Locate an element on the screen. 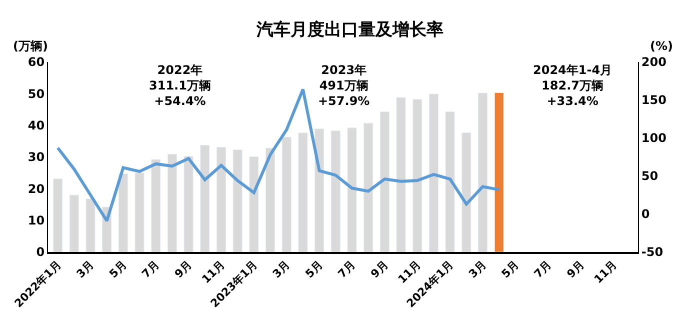 Image resolution: width=700 pixels, height=332 pixels. y-tick-label: 50 is located at coordinates (36, 93).